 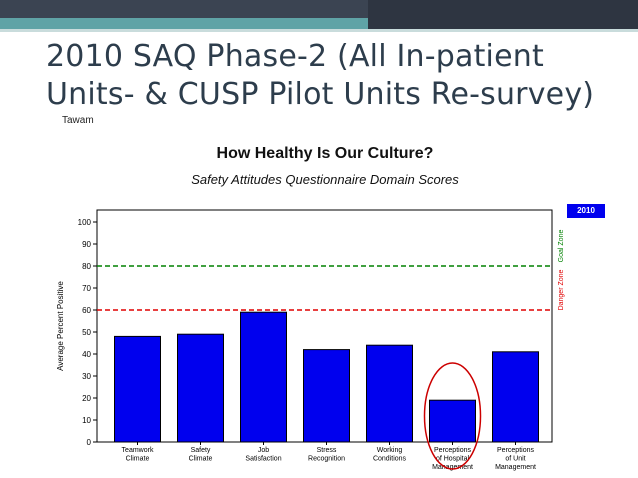 What do you see at coordinates (201, 450) in the screenshot?
I see `x-tick-label: Safety` at bounding box center [201, 450].